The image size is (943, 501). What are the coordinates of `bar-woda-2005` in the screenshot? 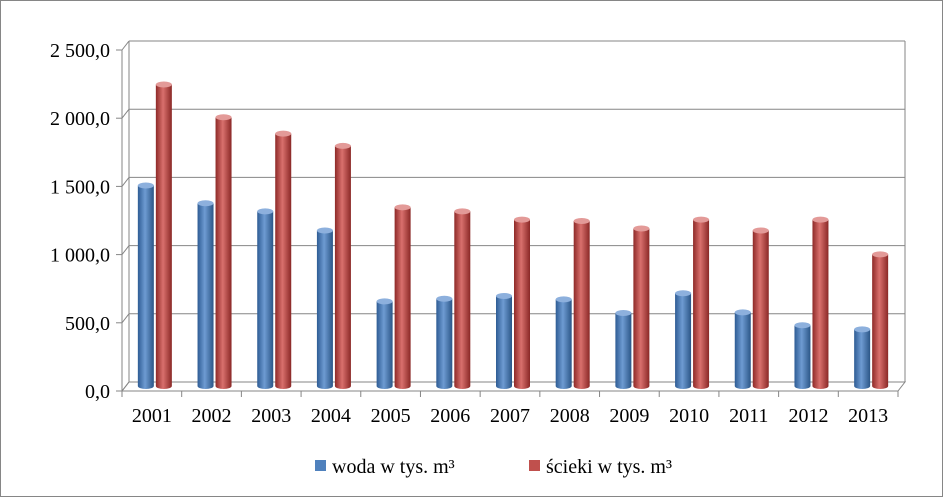 It's located at (384, 344).